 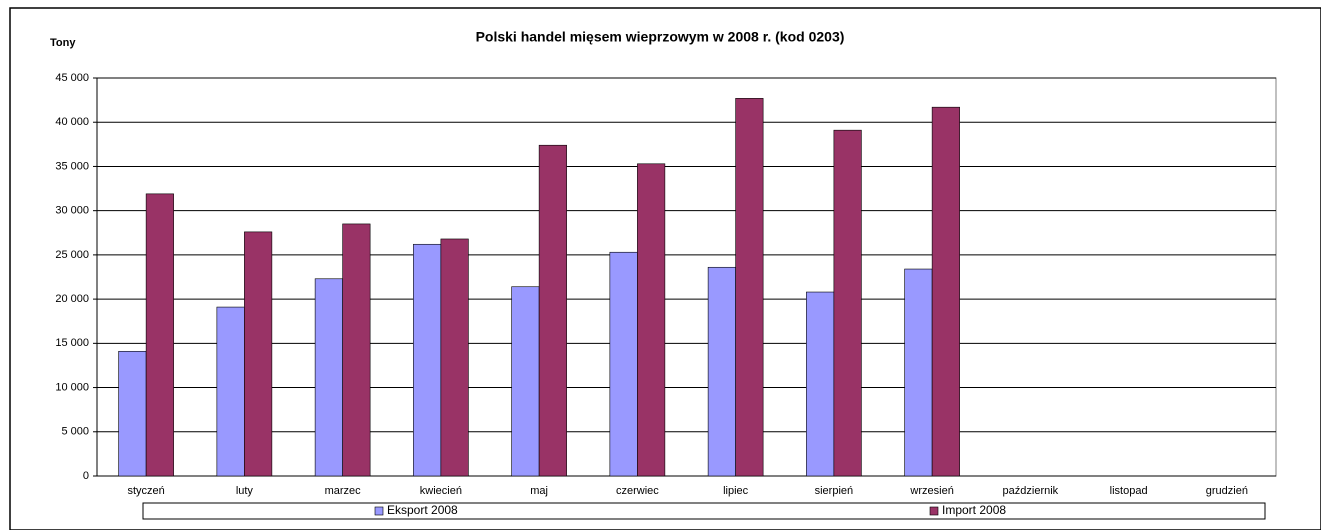 I want to click on x-tick-label: październik, so click(x=1031, y=491).